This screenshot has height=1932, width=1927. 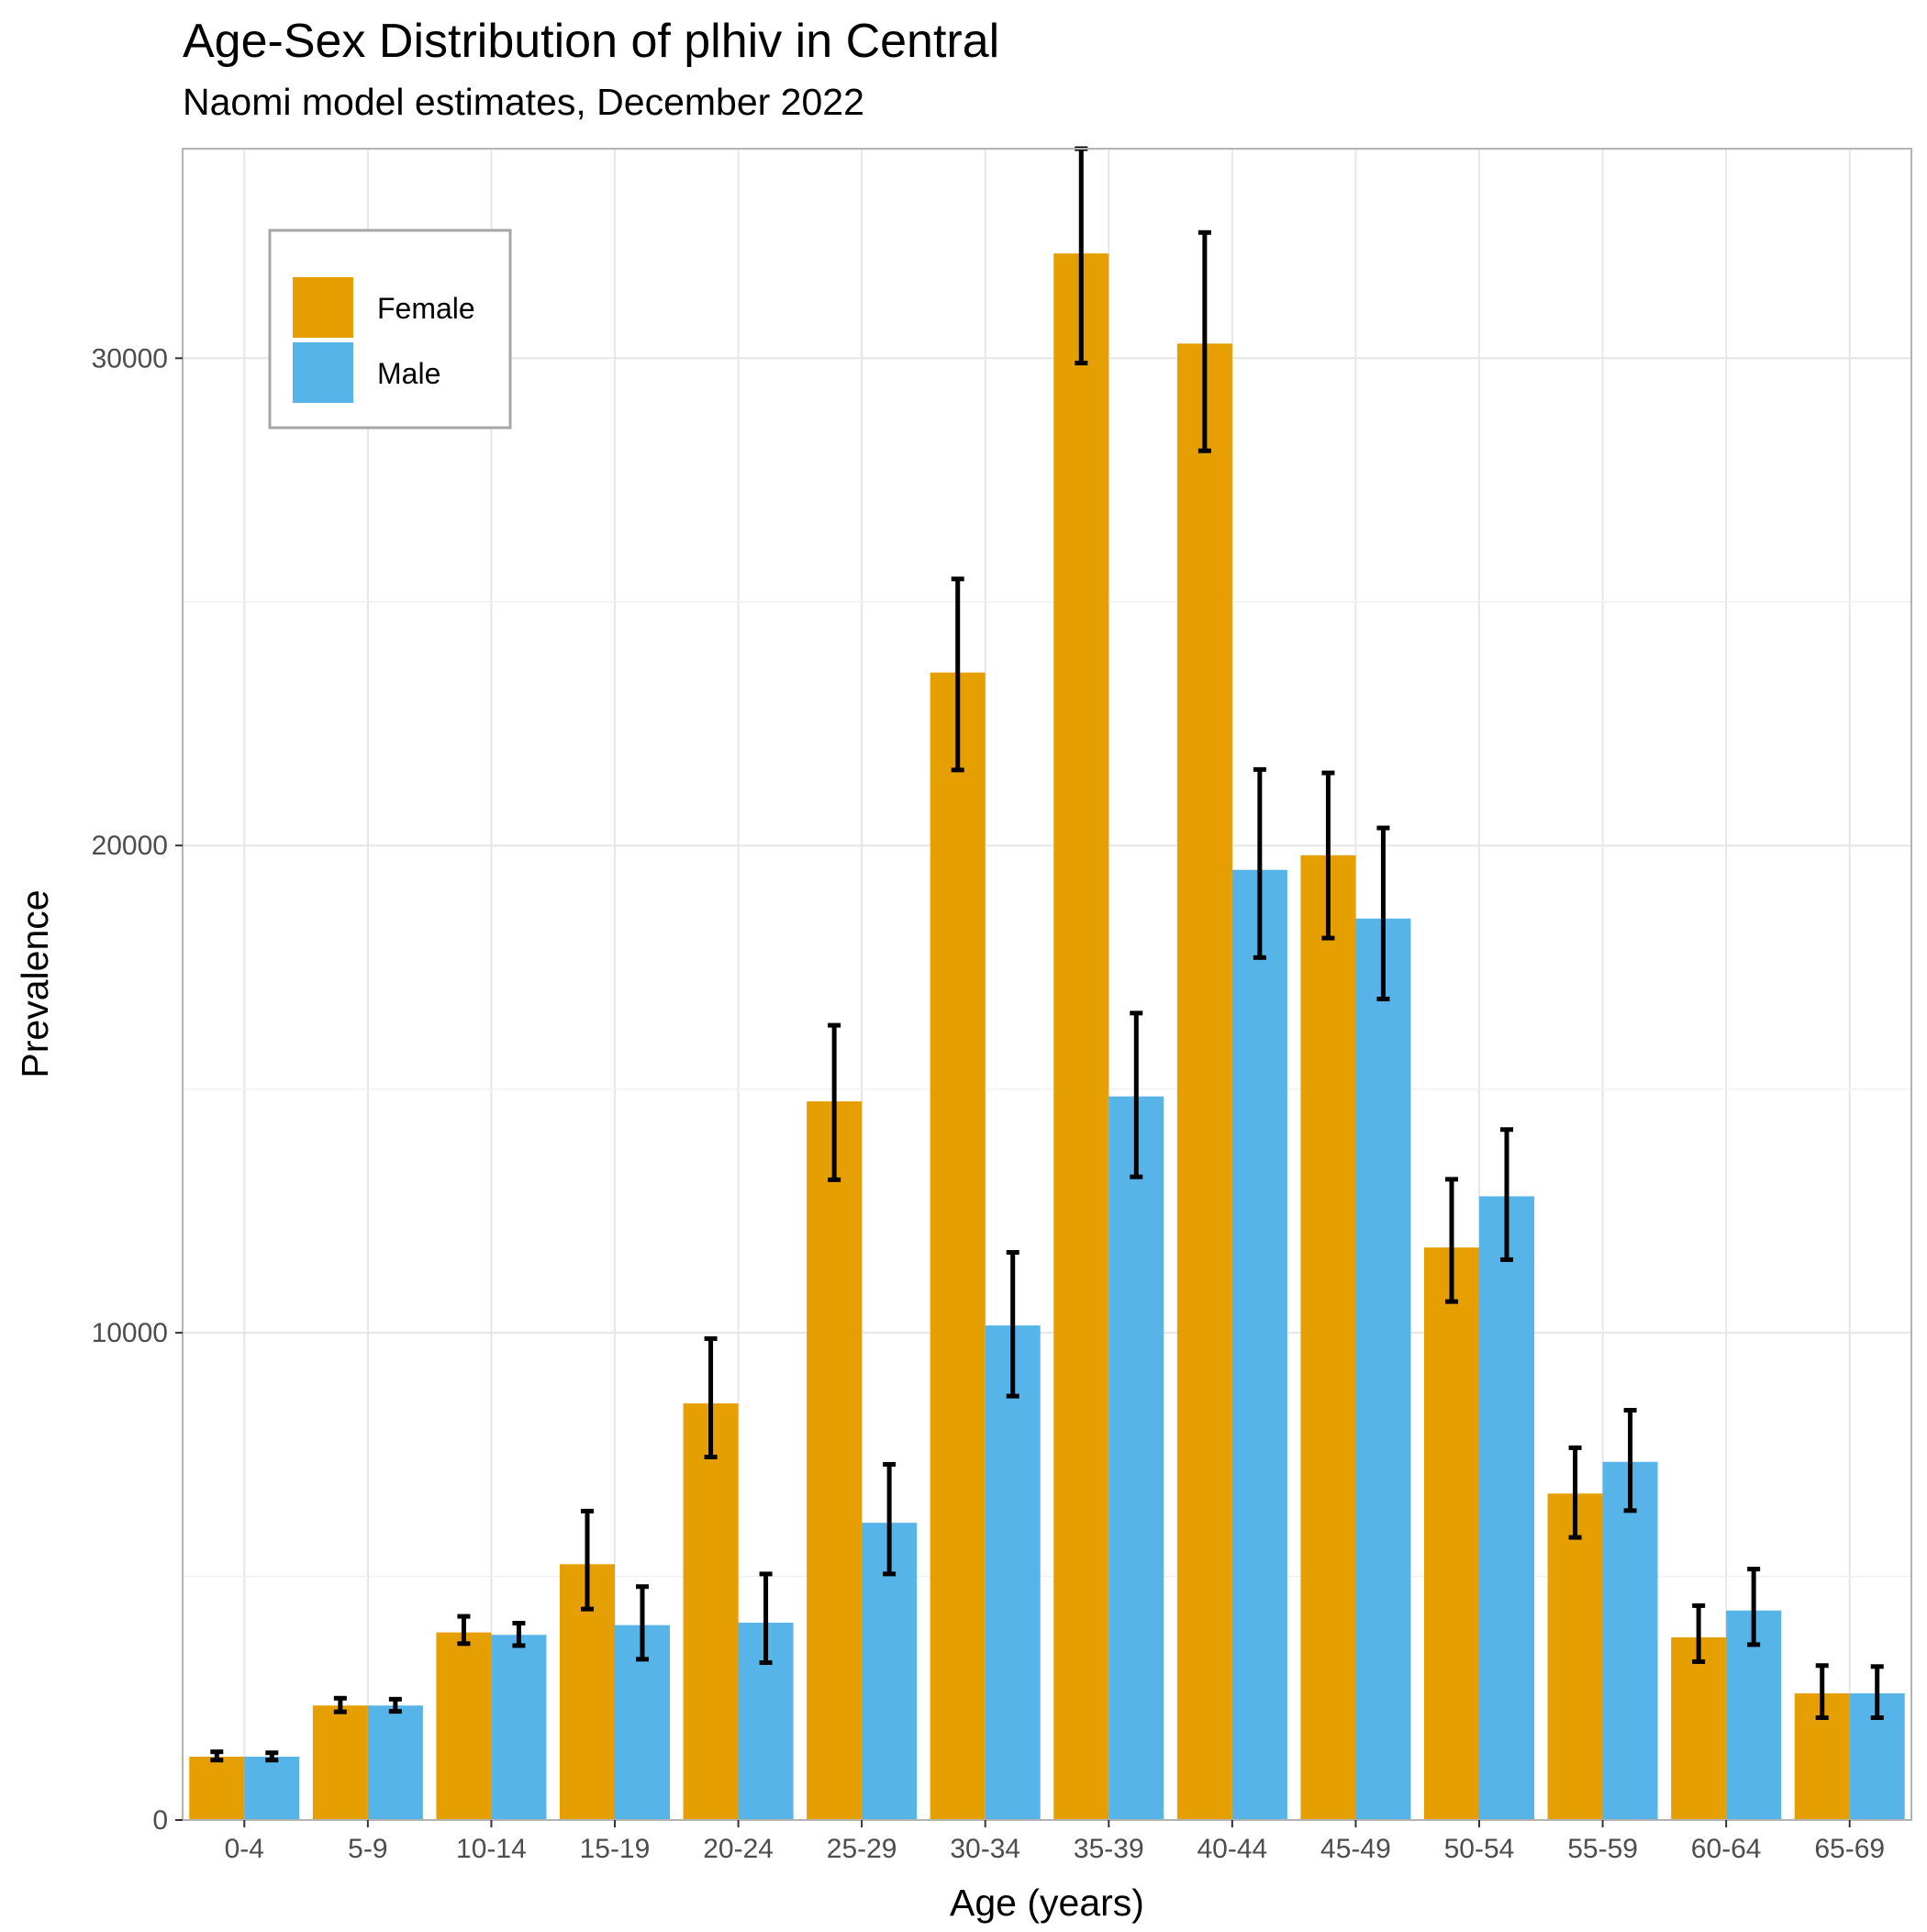 I want to click on x-tick-label: 50-54, so click(x=1479, y=1849).